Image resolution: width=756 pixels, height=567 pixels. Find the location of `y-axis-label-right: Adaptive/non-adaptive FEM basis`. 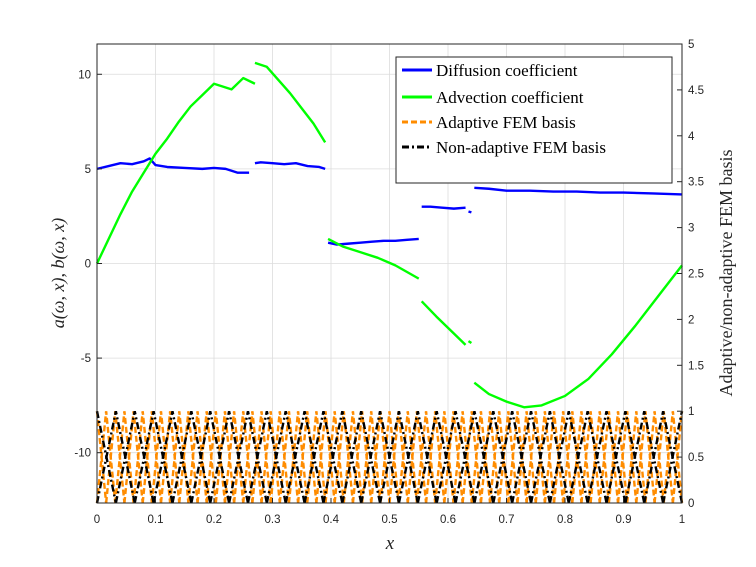

y-axis-label-right: Adaptive/non-adaptive FEM basis is located at coordinates (726, 273).